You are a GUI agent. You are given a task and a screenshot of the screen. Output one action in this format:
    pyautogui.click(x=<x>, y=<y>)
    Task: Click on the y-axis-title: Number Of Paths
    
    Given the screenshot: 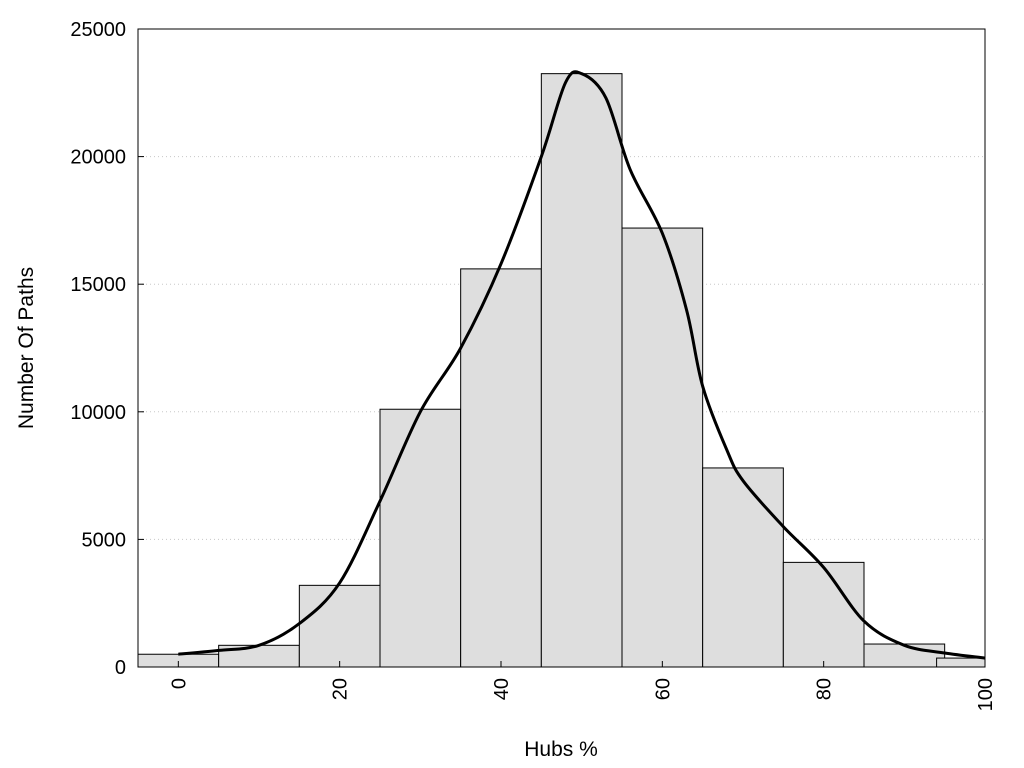 What is the action you would take?
    pyautogui.click(x=26, y=348)
    